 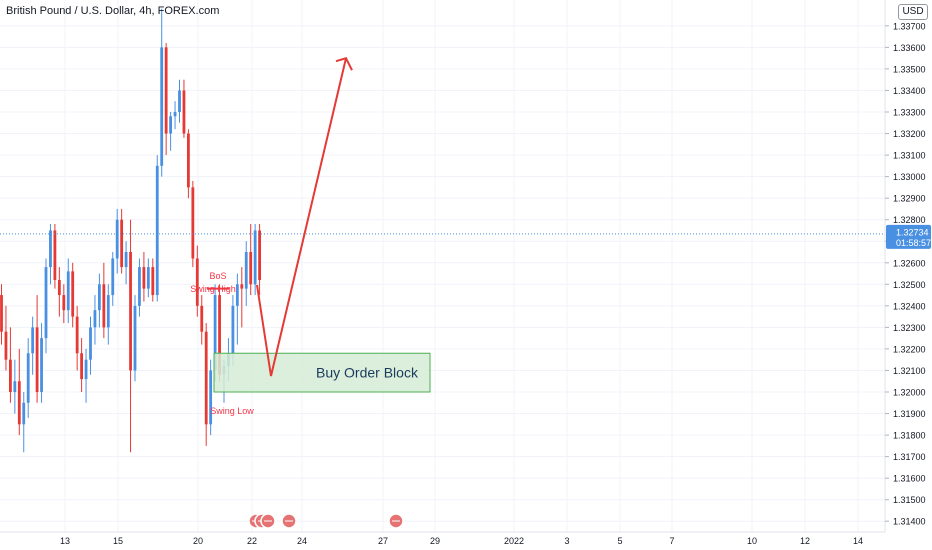 I want to click on y-tick-label: 1.32400, so click(x=909, y=306).